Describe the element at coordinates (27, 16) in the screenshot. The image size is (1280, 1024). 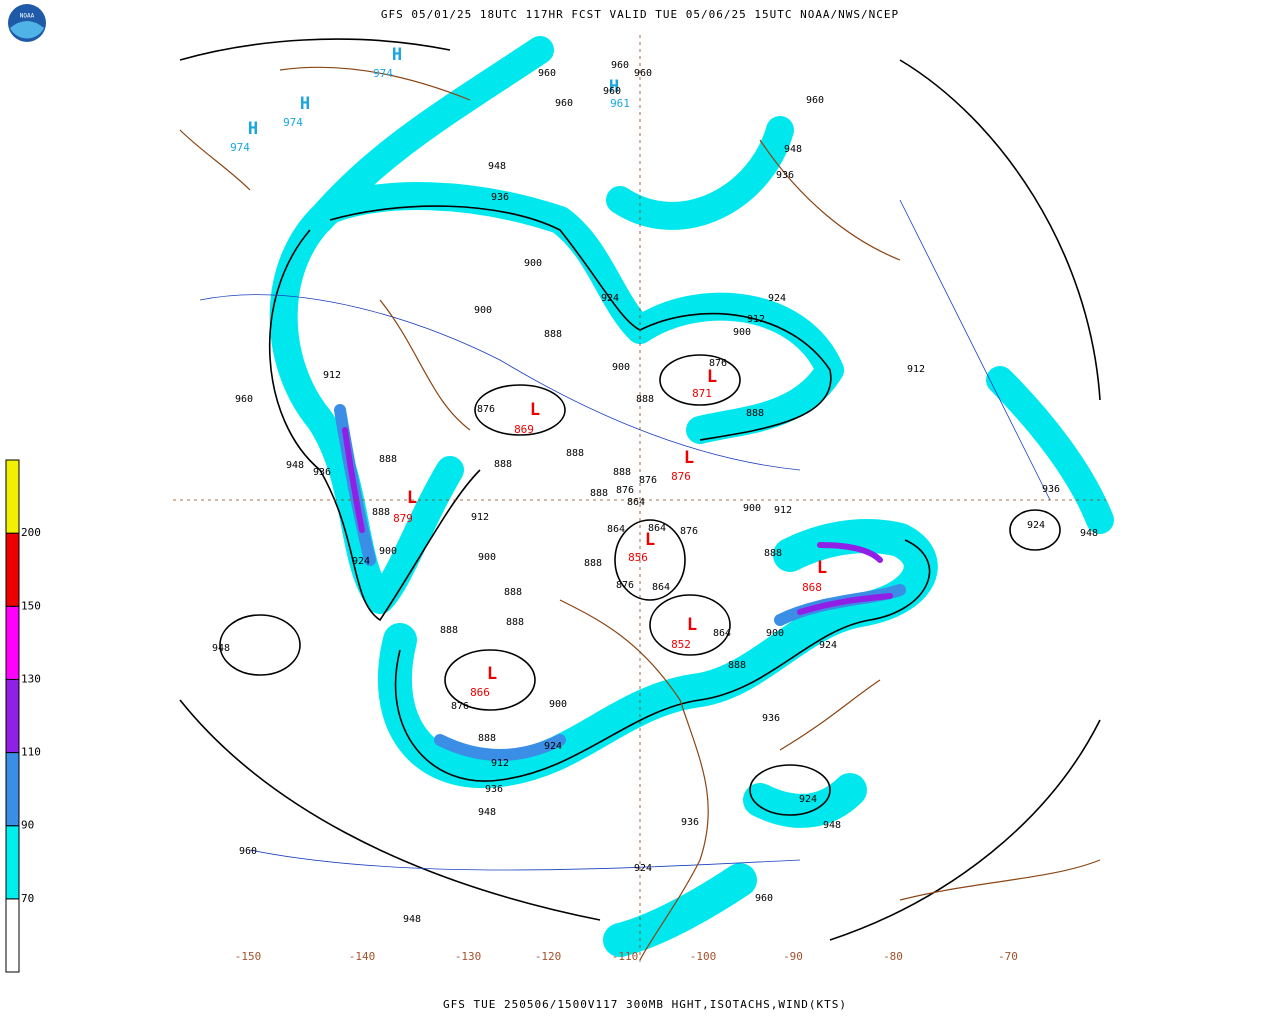
I see `logo-text: NOAA` at that location.